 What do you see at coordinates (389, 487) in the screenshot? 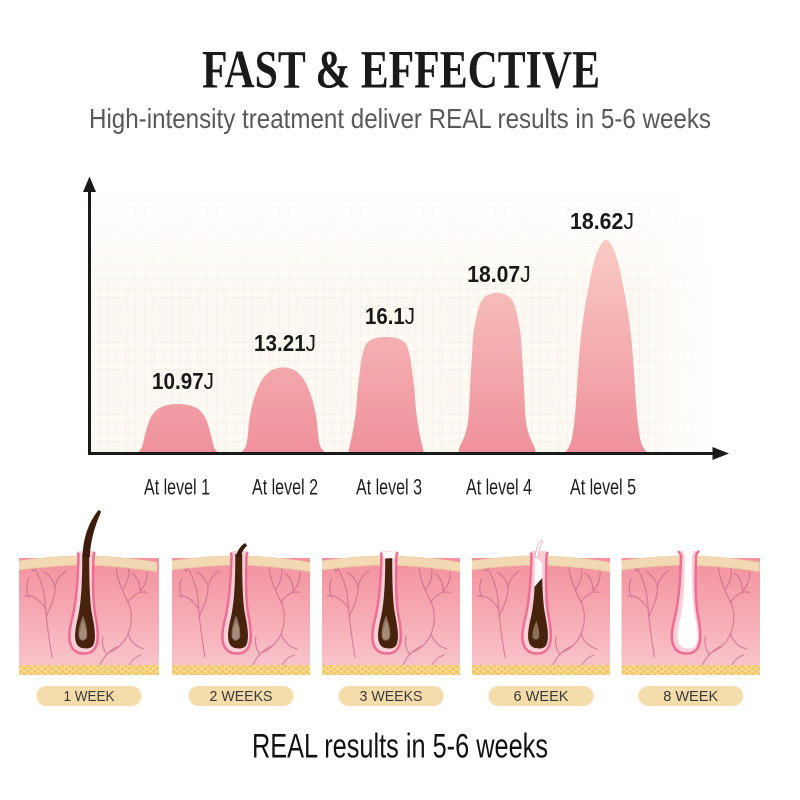
I see `svg-text: At level 3` at bounding box center [389, 487].